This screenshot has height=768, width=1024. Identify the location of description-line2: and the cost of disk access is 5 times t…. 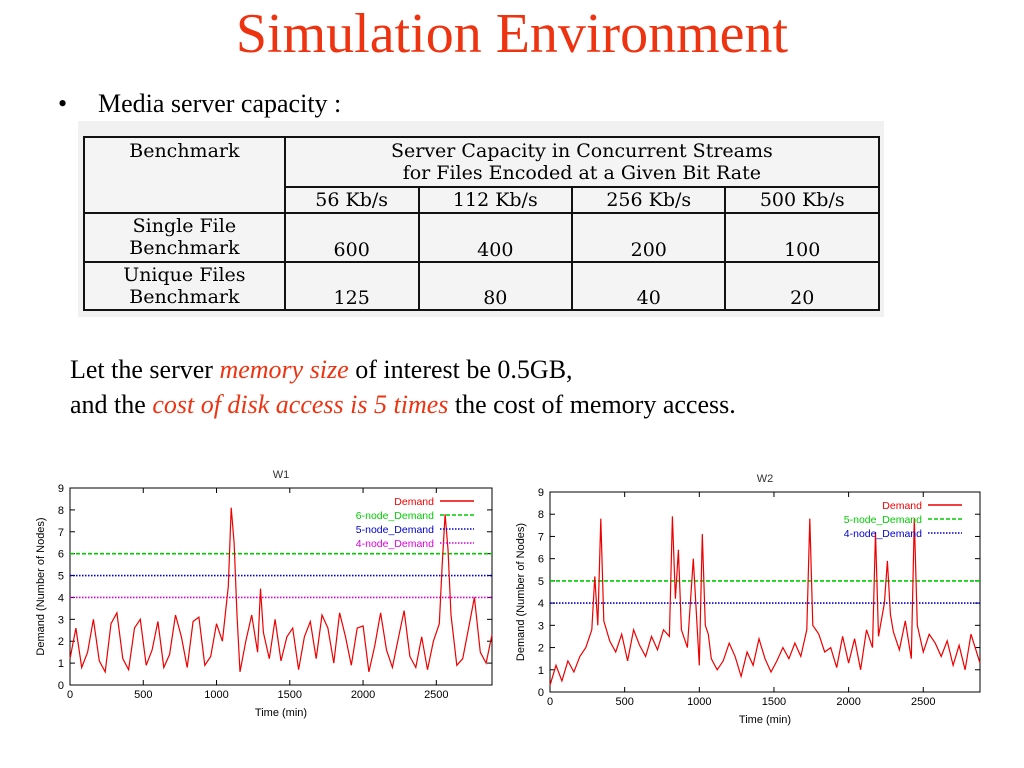
(403, 404).